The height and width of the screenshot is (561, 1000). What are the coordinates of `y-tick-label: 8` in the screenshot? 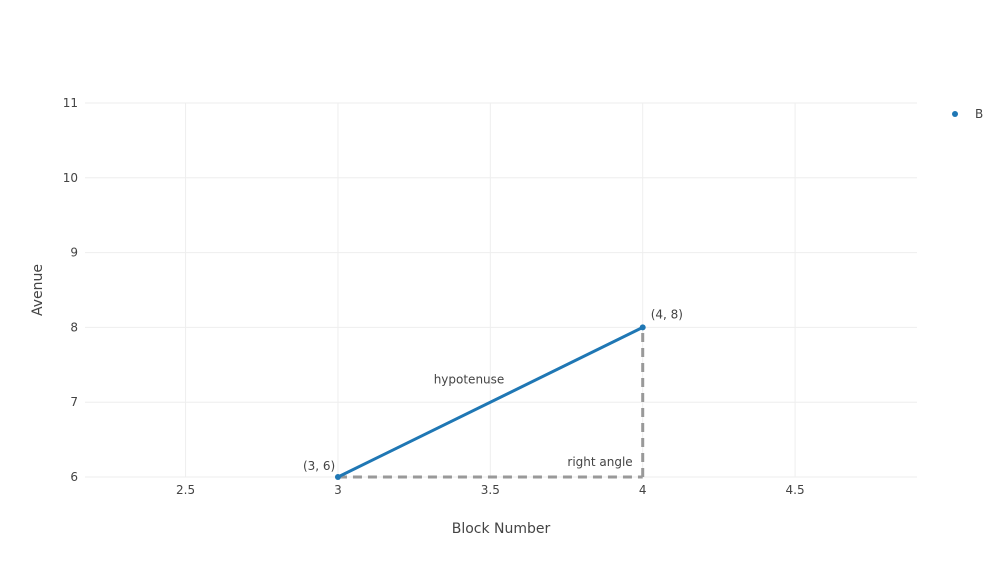 It's located at (74, 327).